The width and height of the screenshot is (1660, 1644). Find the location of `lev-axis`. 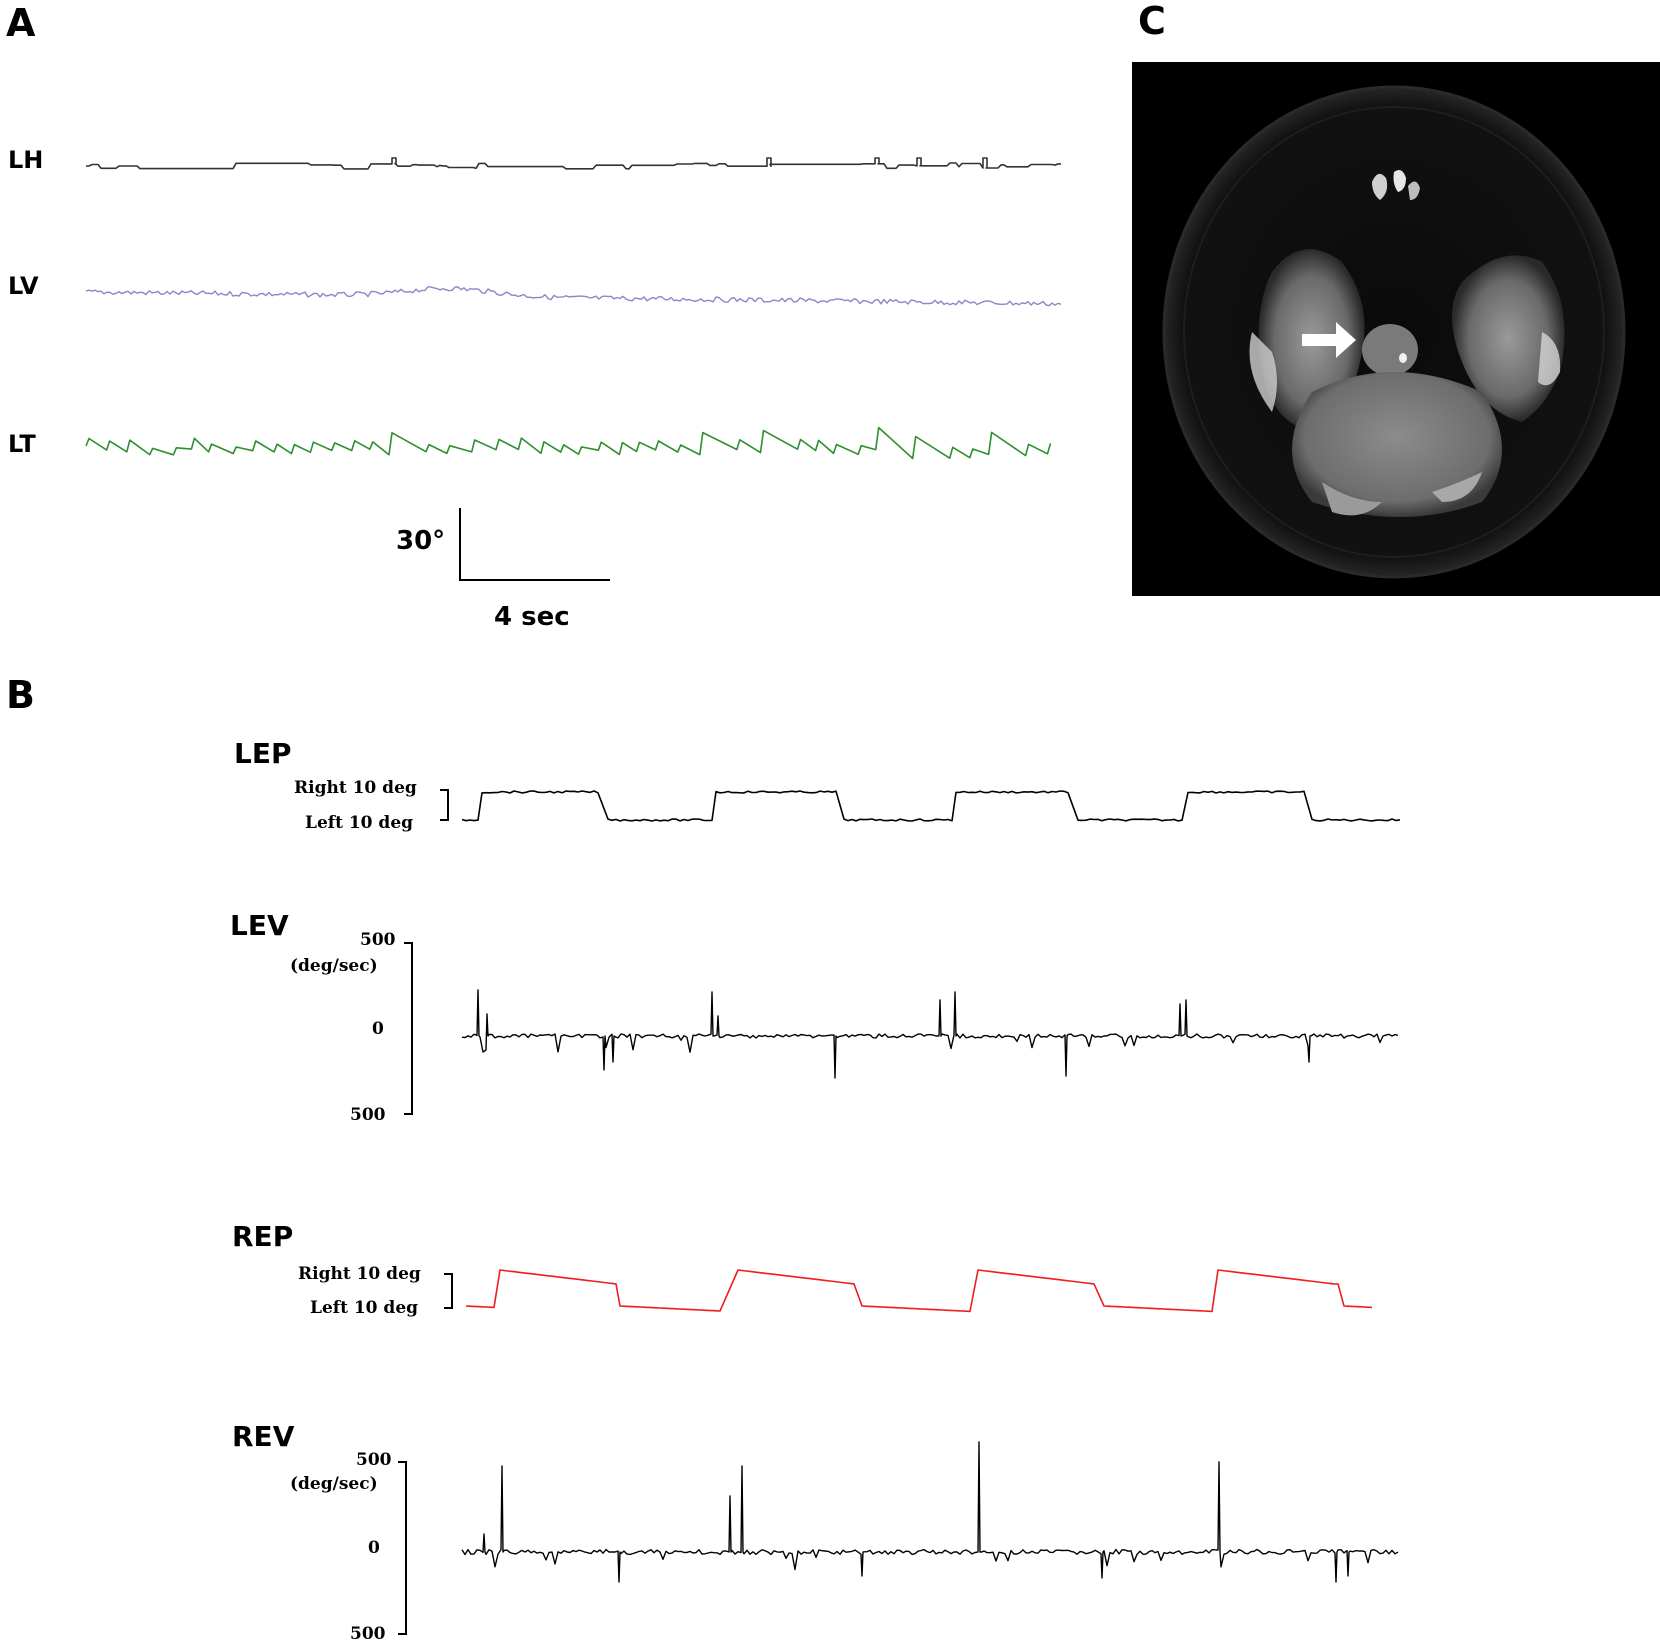

lev-axis is located at coordinates (408, 1028).